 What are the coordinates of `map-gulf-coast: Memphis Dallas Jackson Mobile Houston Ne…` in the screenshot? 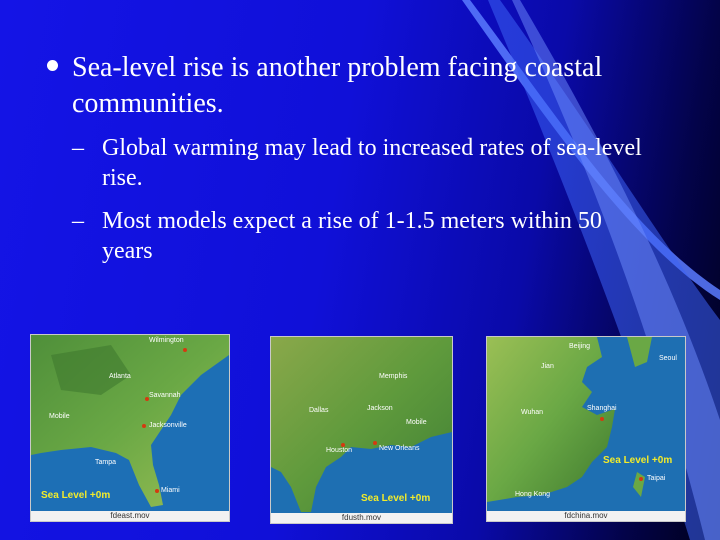 It's located at (361, 430).